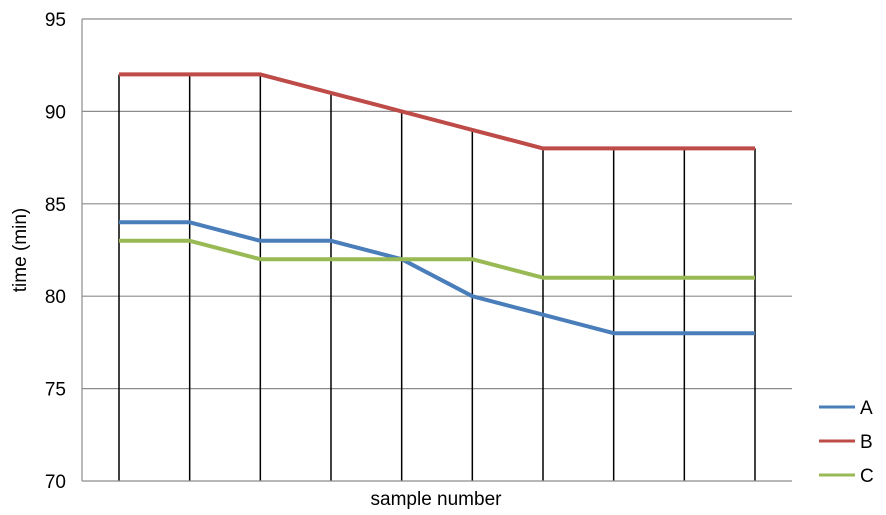  What do you see at coordinates (55, 390) in the screenshot?
I see `y-tick-label-75: 75` at bounding box center [55, 390].